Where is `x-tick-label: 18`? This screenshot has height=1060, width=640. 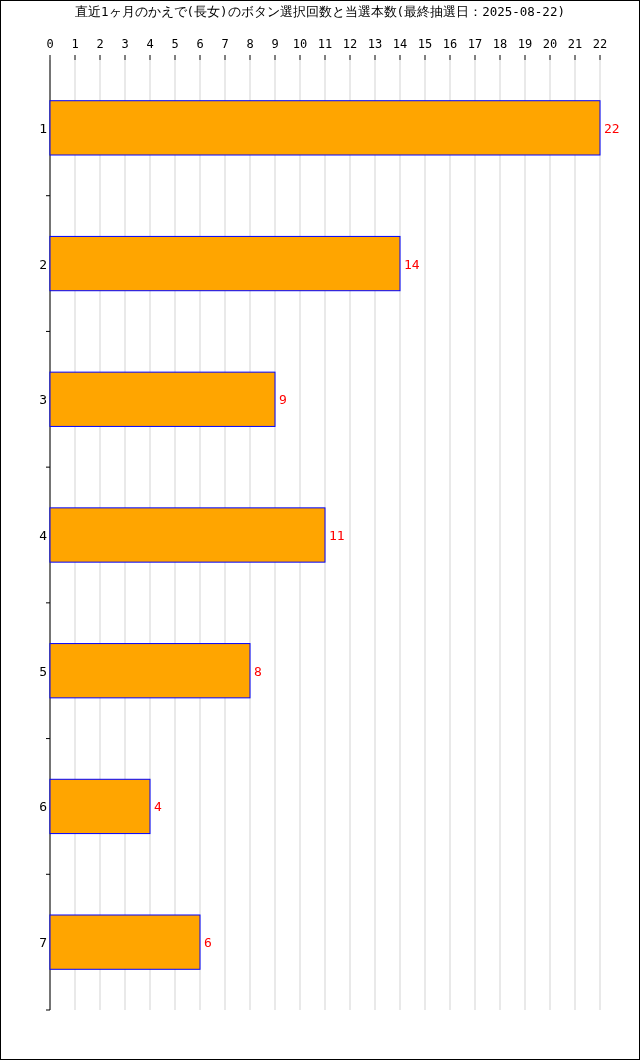 x-tick-label: 18 is located at coordinates (500, 44).